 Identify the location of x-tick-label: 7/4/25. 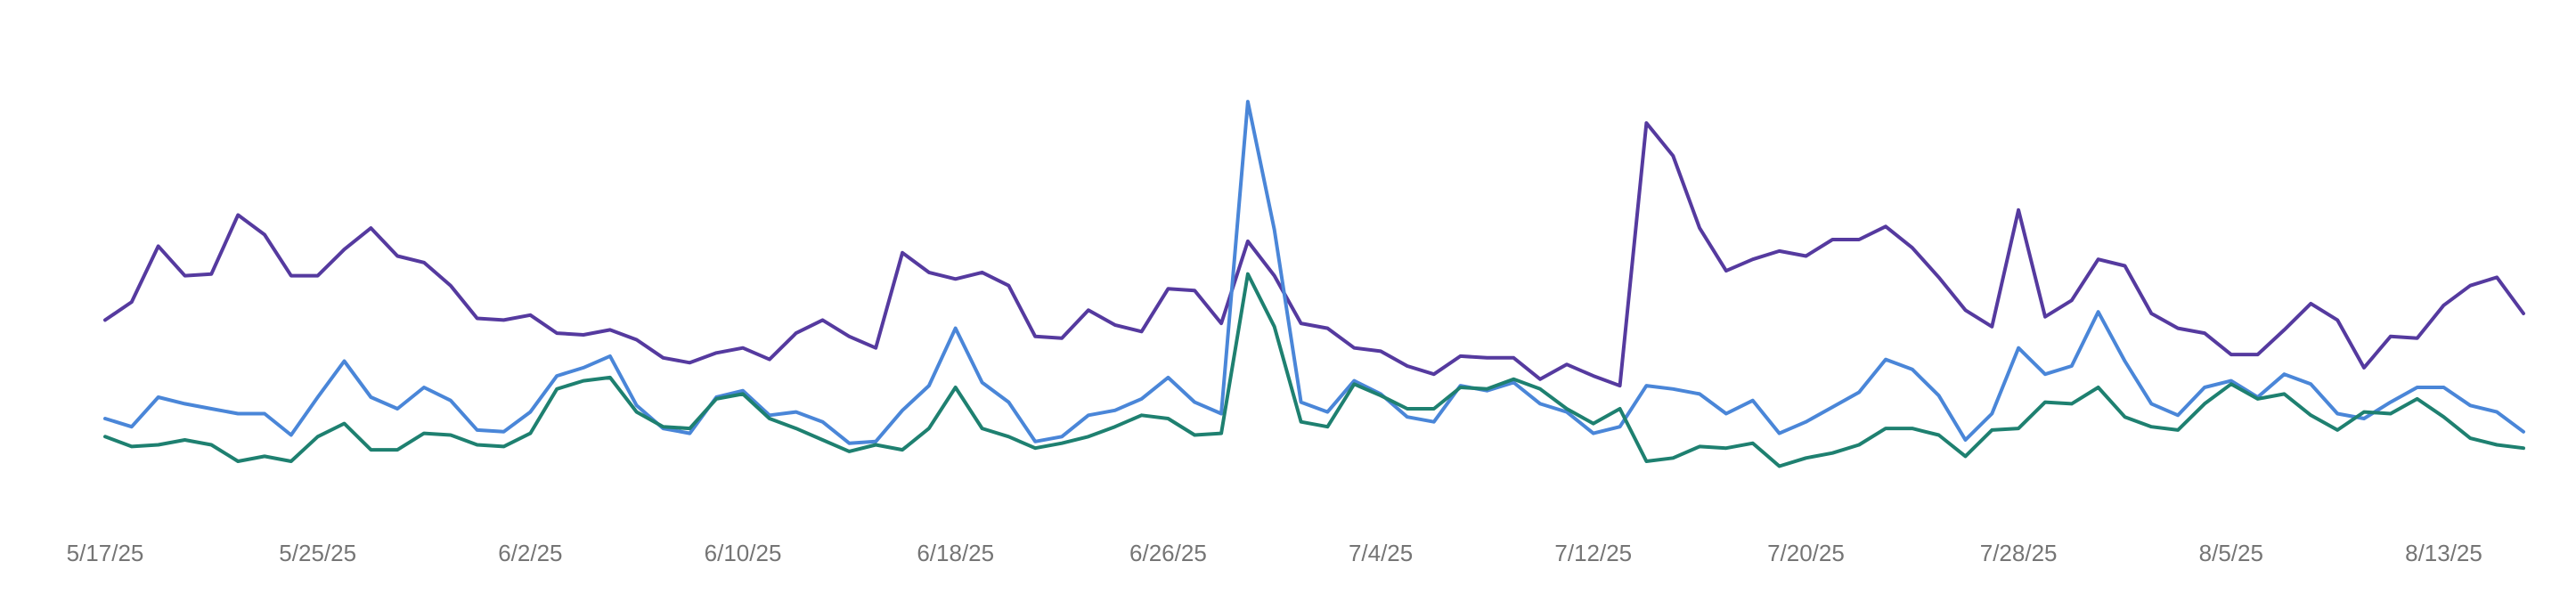
(1381, 553).